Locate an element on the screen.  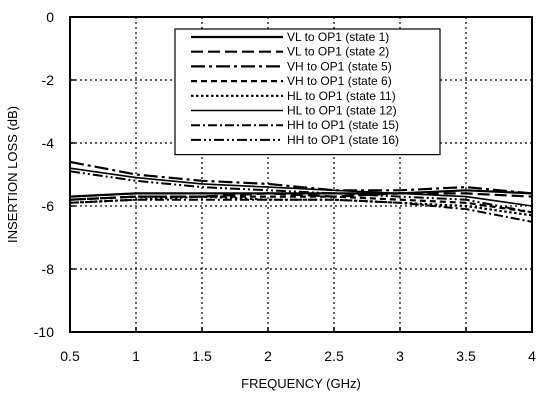
legend-label: VL to OP1 (state 2) is located at coordinates (338, 52).